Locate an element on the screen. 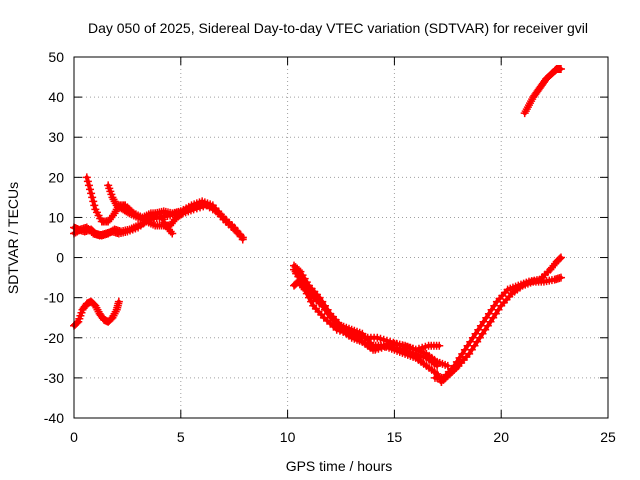  series-arc-l is located at coordinates (543, 91).